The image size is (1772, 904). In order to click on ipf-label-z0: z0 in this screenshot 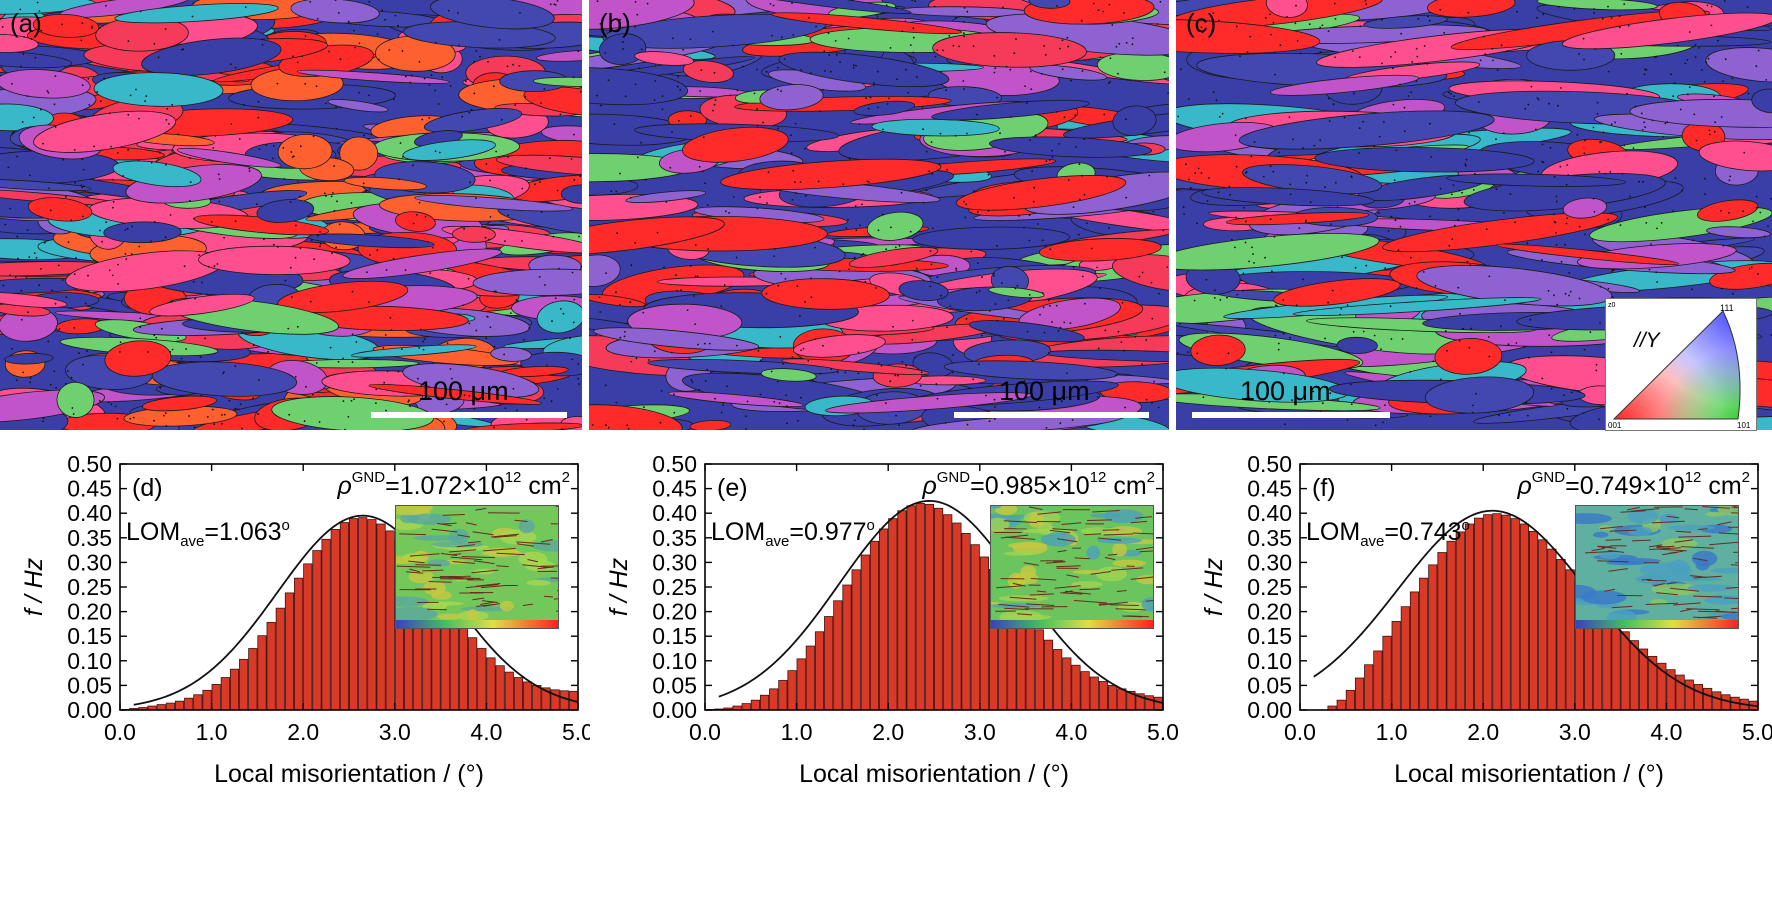, I will do `click(1612, 305)`.